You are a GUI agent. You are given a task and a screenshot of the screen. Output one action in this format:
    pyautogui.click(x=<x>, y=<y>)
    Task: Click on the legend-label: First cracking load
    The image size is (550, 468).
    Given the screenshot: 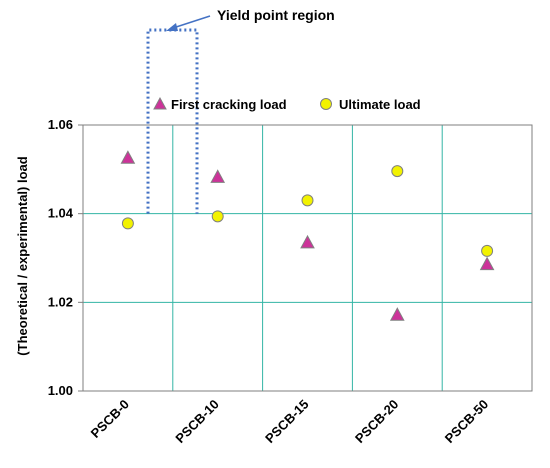 What is the action you would take?
    pyautogui.click(x=229, y=104)
    